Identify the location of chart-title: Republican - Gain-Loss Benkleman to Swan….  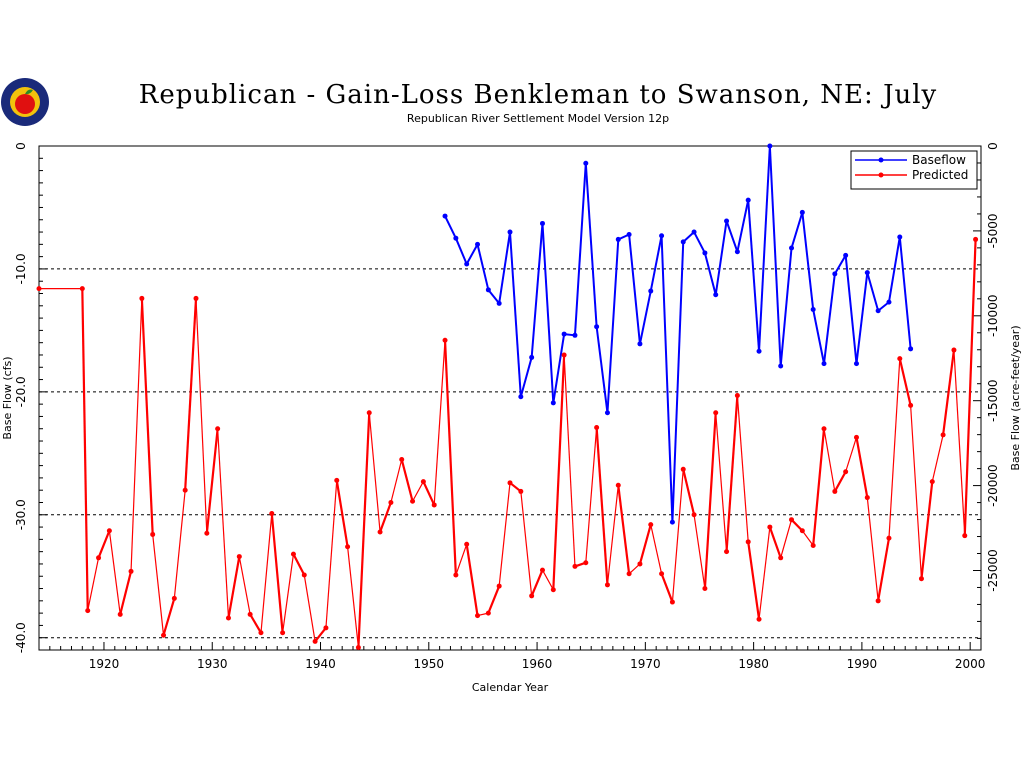
(538, 95).